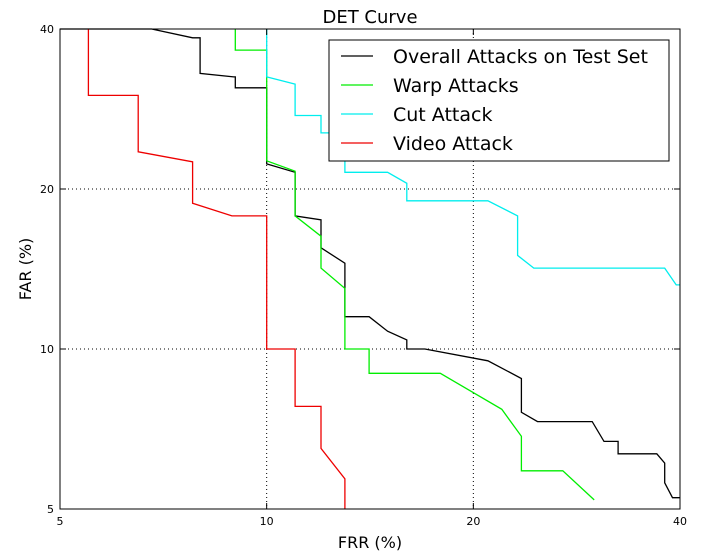 This screenshot has width=720, height=560. I want to click on x-tick-label-20: 20, so click(473, 521).